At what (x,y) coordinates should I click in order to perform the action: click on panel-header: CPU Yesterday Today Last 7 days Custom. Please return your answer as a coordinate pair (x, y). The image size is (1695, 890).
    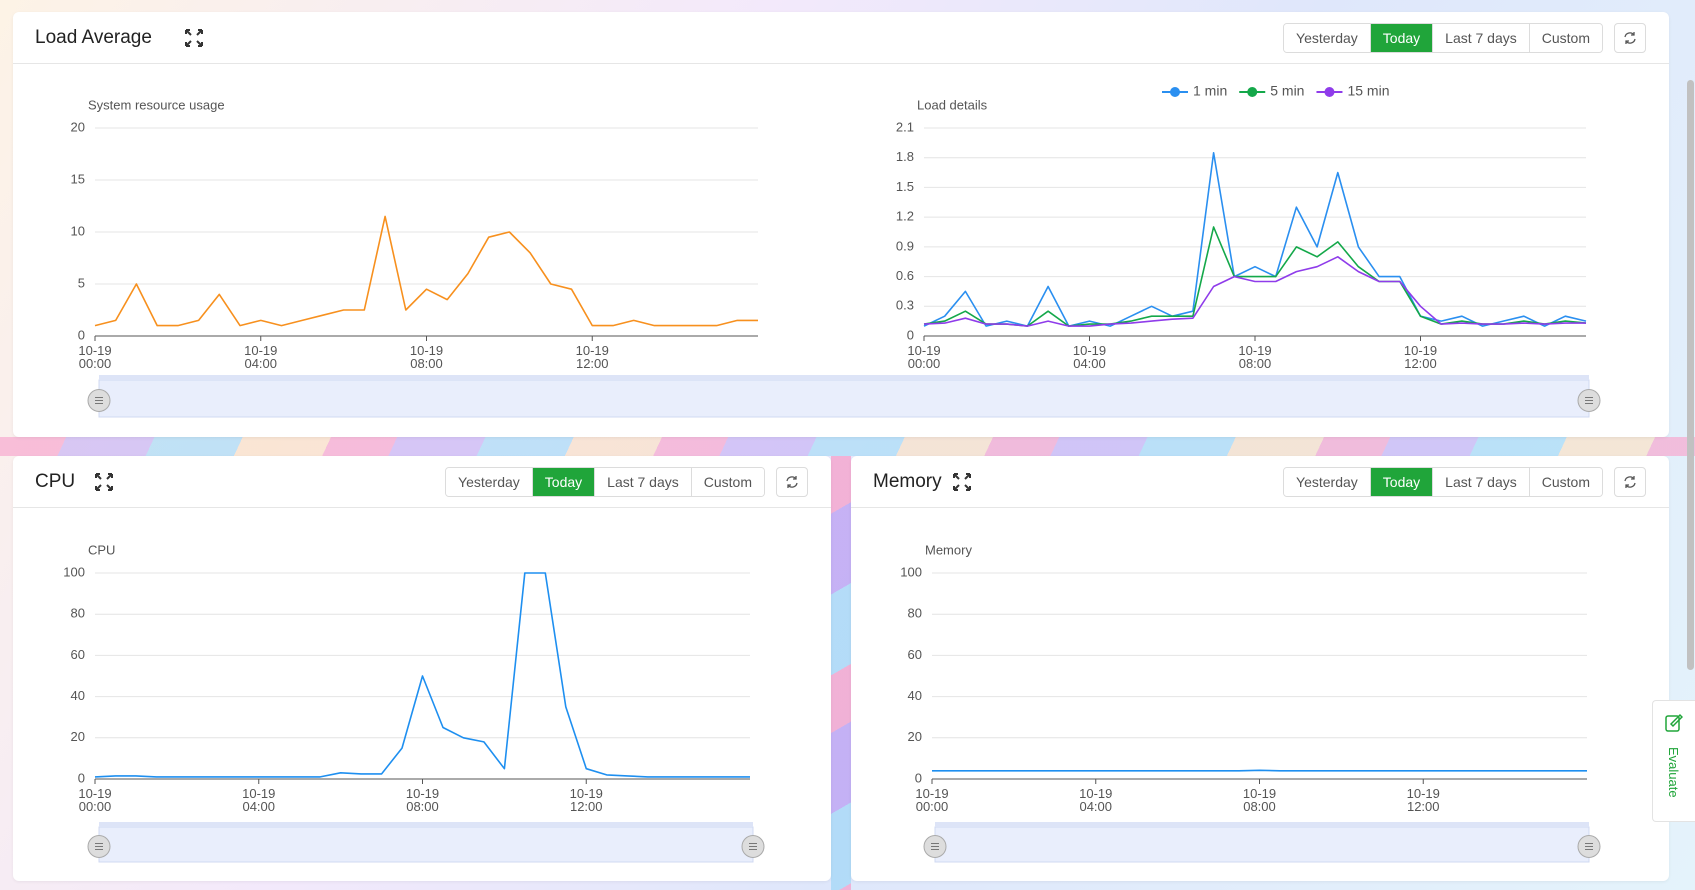
    Looking at the image, I should click on (422, 482).